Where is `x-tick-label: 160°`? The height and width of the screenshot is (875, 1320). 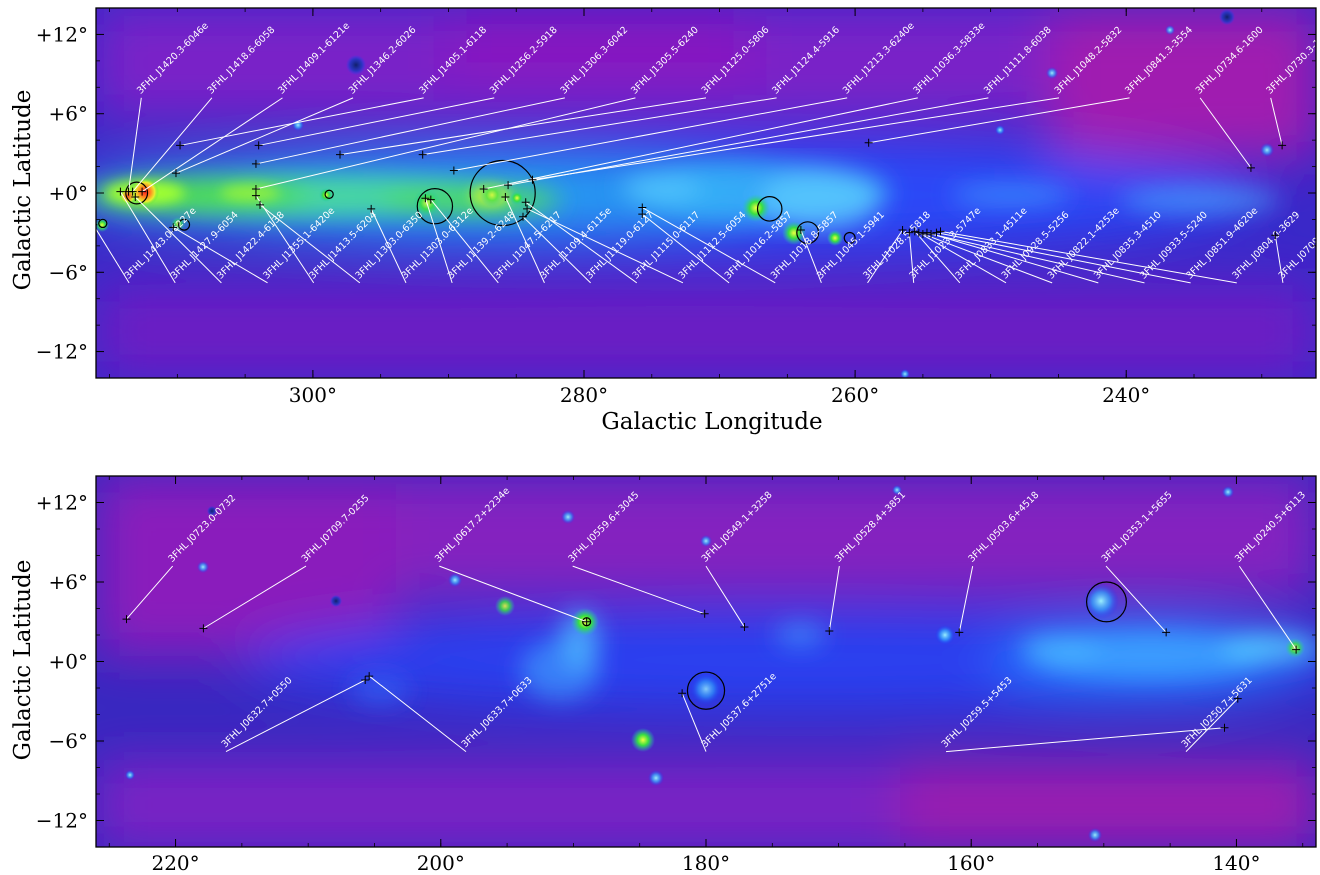 x-tick-label: 160° is located at coordinates (971, 863).